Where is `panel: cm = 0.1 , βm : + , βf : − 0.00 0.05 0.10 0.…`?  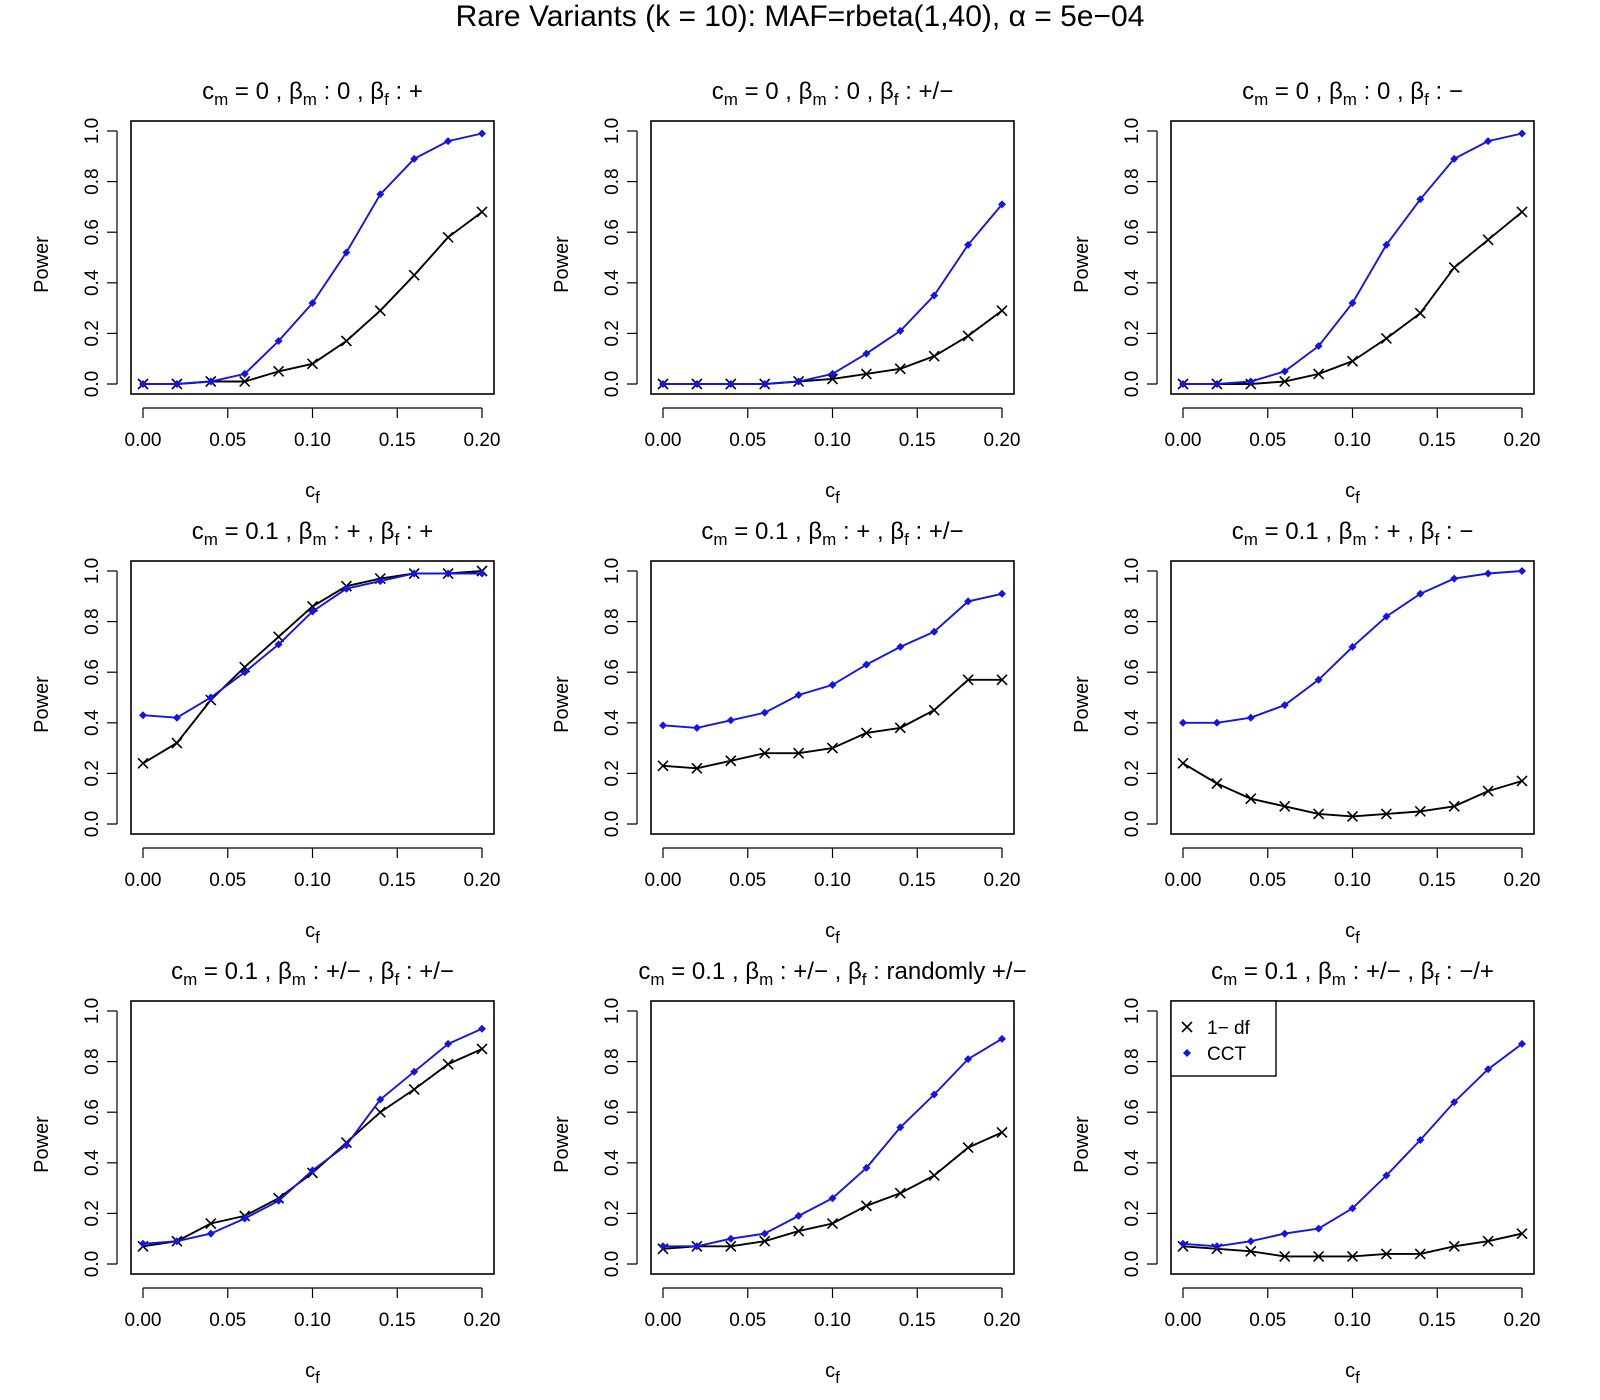
panel: cm = 0.1 , βm : + , βf : − 0.00 0.05 0.10 0.… is located at coordinates (1305, 732).